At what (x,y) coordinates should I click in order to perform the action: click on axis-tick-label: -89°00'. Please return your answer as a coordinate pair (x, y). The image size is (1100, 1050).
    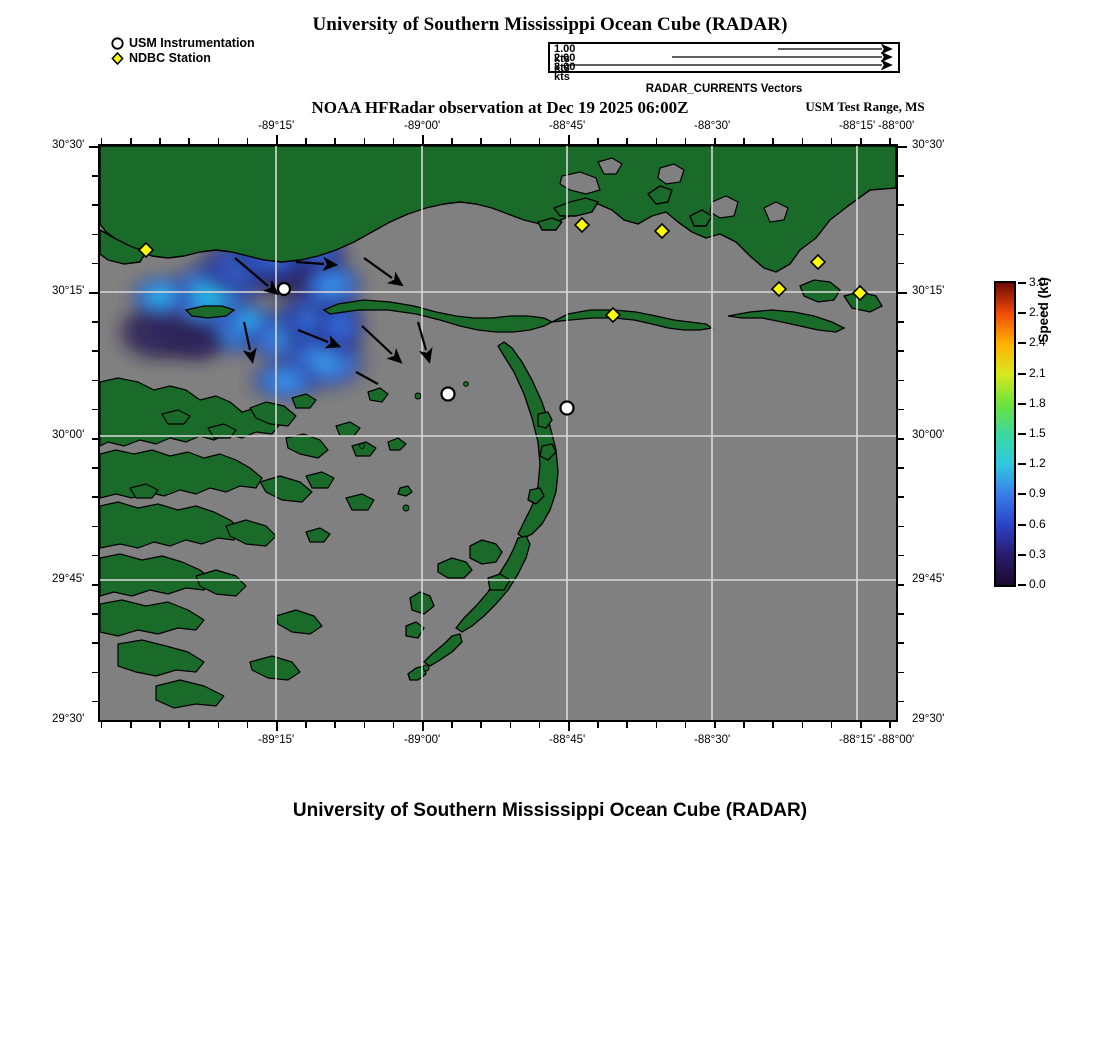
    Looking at the image, I should click on (422, 126).